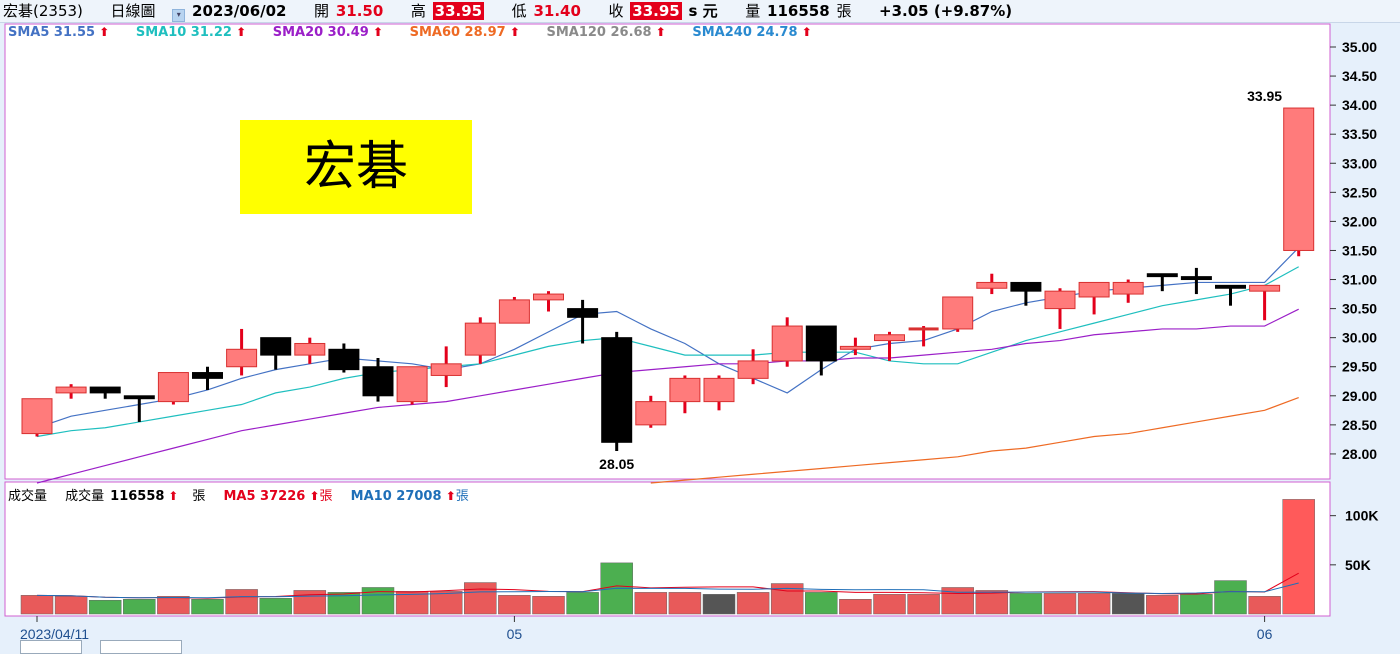 This screenshot has height=654, width=1400. I want to click on price-tick-label: 33.00, so click(1359, 163).